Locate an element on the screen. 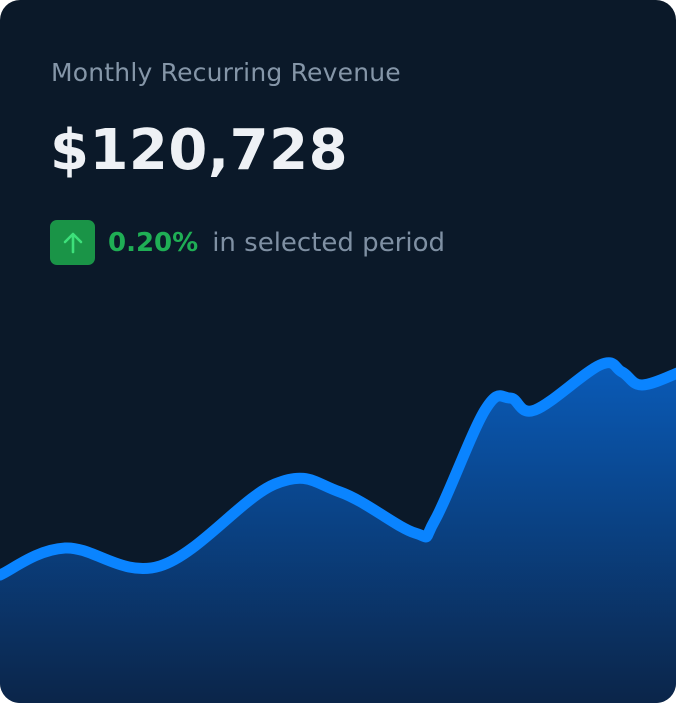 The image size is (676, 703). arrow-up-icon is located at coordinates (72, 242).